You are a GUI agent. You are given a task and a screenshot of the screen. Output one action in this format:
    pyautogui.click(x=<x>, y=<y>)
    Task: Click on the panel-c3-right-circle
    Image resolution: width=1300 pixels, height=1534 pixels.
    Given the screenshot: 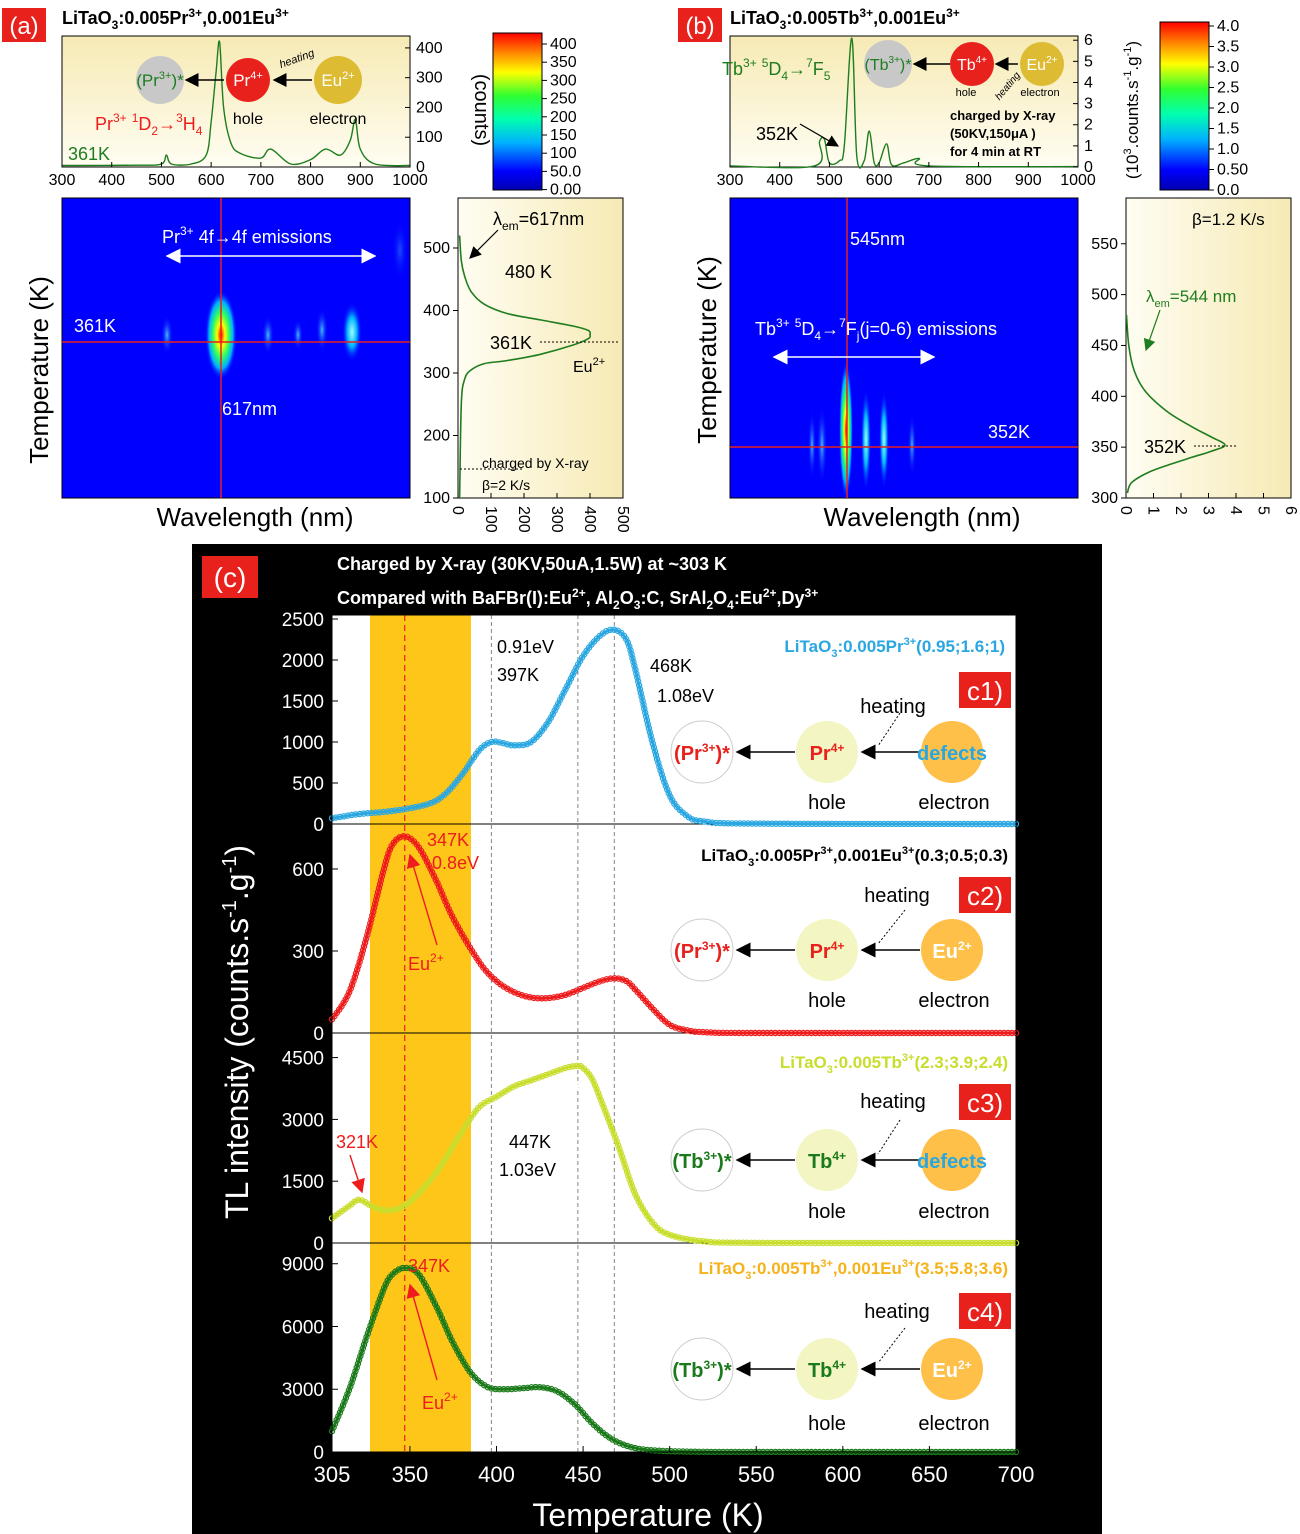 What is the action you would take?
    pyautogui.click(x=952, y=1160)
    